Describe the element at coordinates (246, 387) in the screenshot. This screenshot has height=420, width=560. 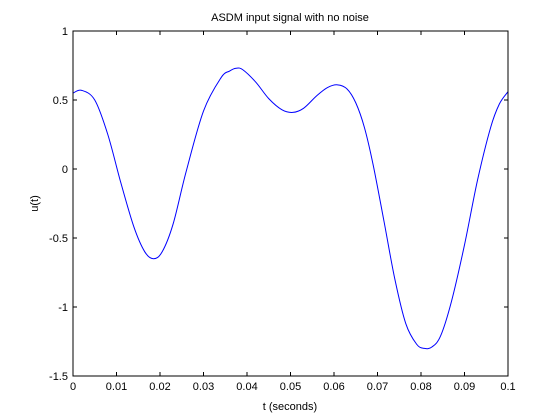
I see `x-tick-label: 0.04` at that location.